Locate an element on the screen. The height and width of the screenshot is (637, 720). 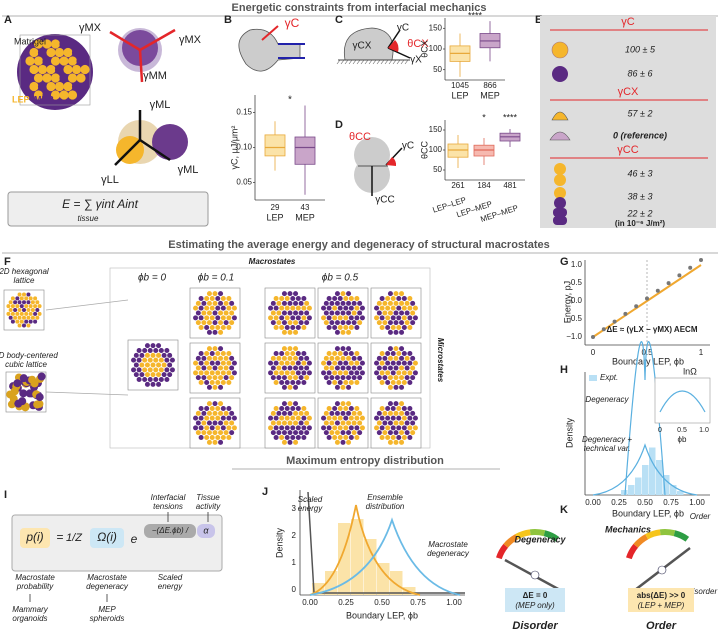
x-tick-label: 0.75 is located at coordinates (418, 602).